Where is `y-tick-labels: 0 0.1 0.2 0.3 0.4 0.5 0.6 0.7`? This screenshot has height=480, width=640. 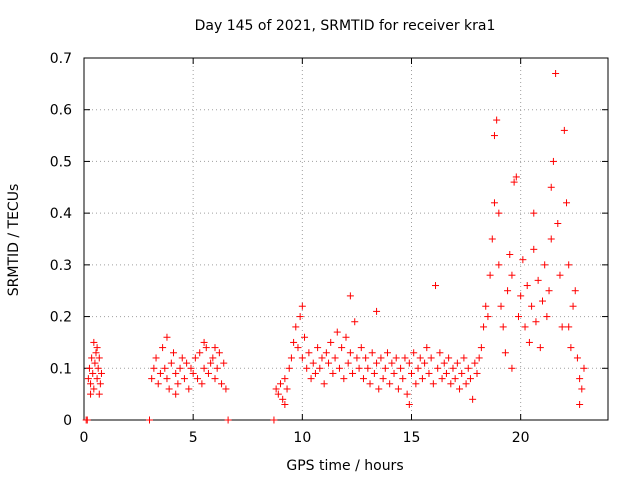
y-tick-labels: 0 0.1 0.2 0.3 0.4 0.5 0.6 0.7 is located at coordinates (61, 240).